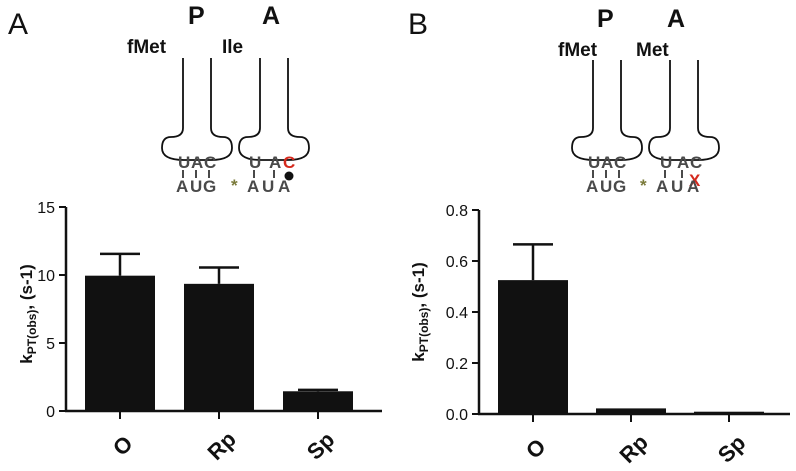  I want to click on trna-label-a: Ile, so click(232, 47).